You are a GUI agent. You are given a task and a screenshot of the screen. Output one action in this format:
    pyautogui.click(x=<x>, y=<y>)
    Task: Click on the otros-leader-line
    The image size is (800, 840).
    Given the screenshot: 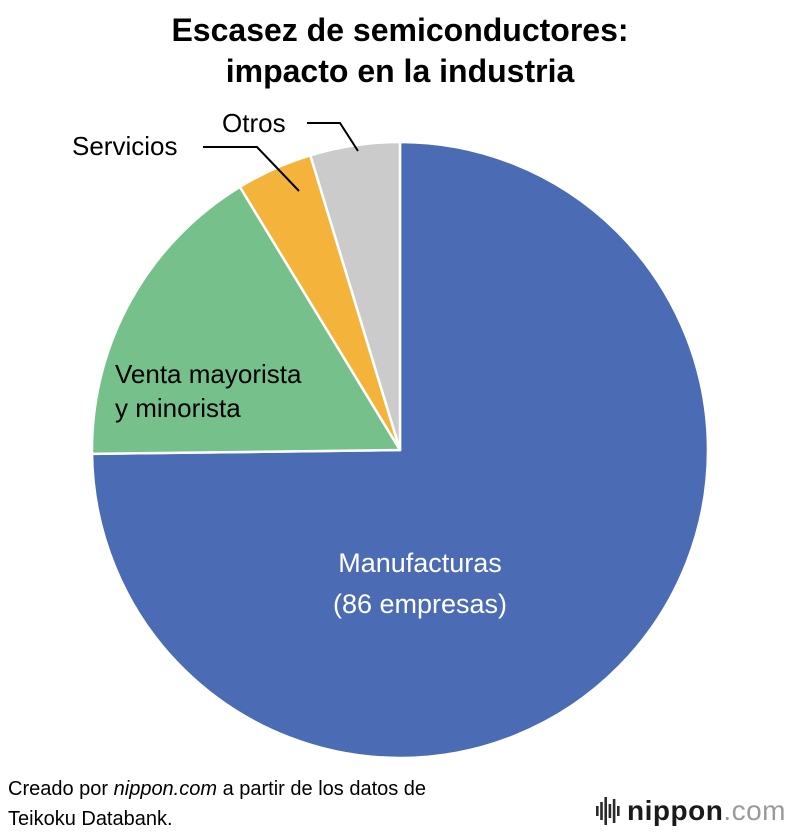 What is the action you would take?
    pyautogui.click(x=333, y=137)
    